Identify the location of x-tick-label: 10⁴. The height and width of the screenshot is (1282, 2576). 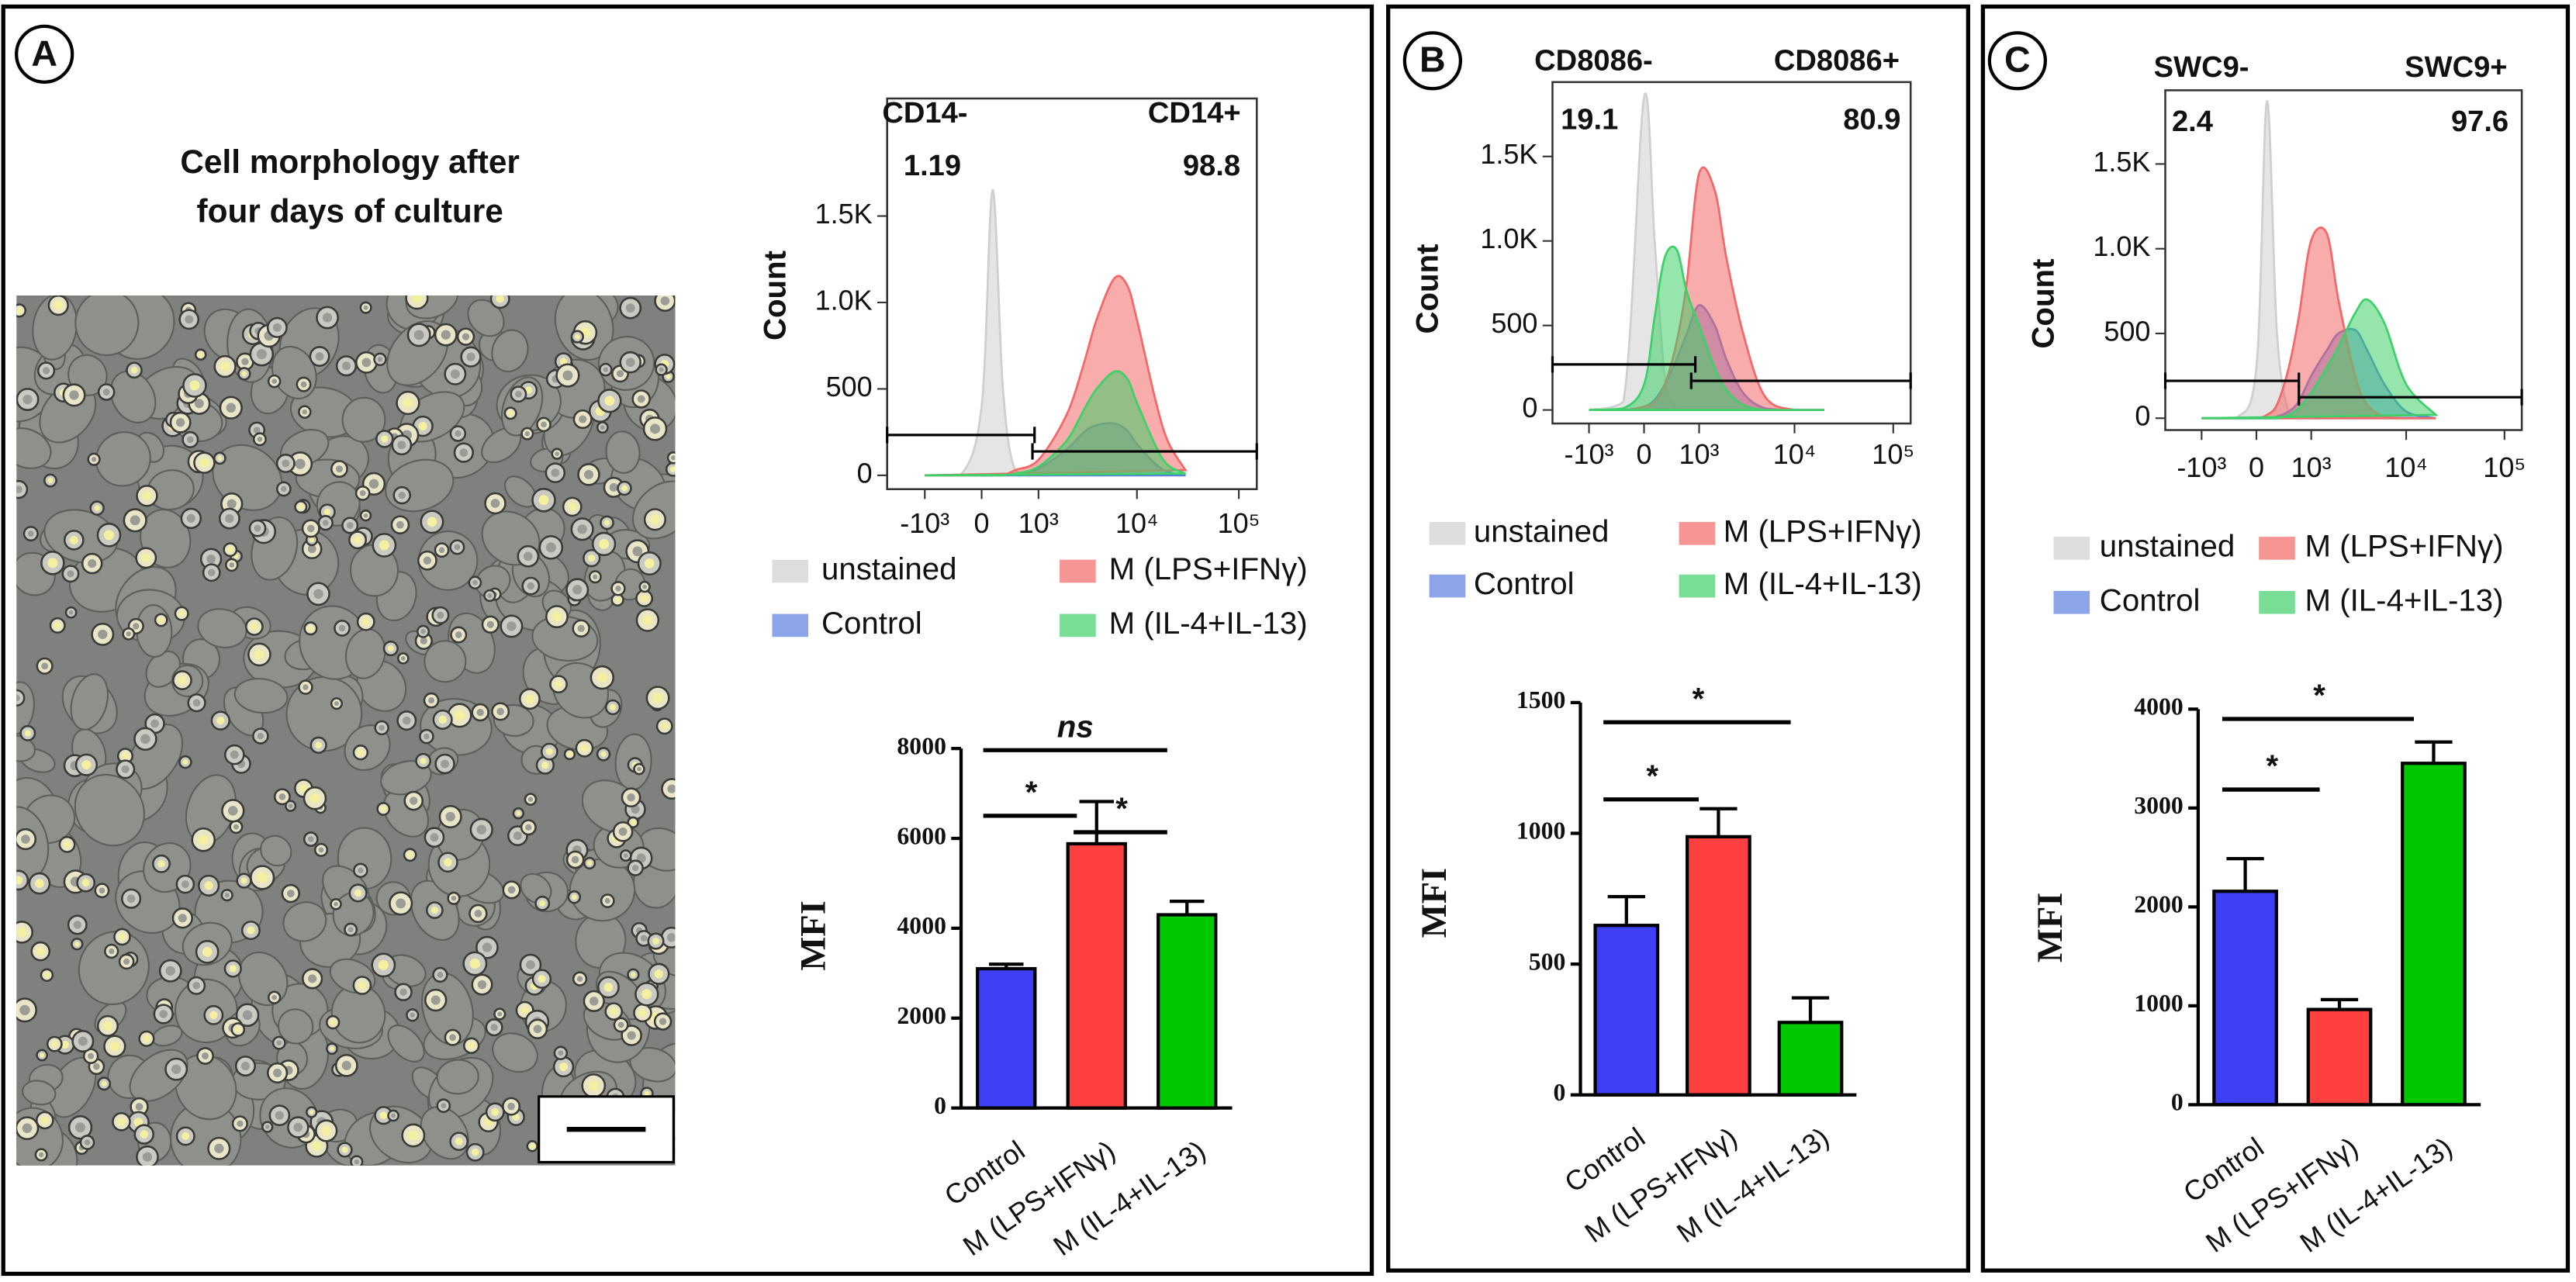
(1137, 523).